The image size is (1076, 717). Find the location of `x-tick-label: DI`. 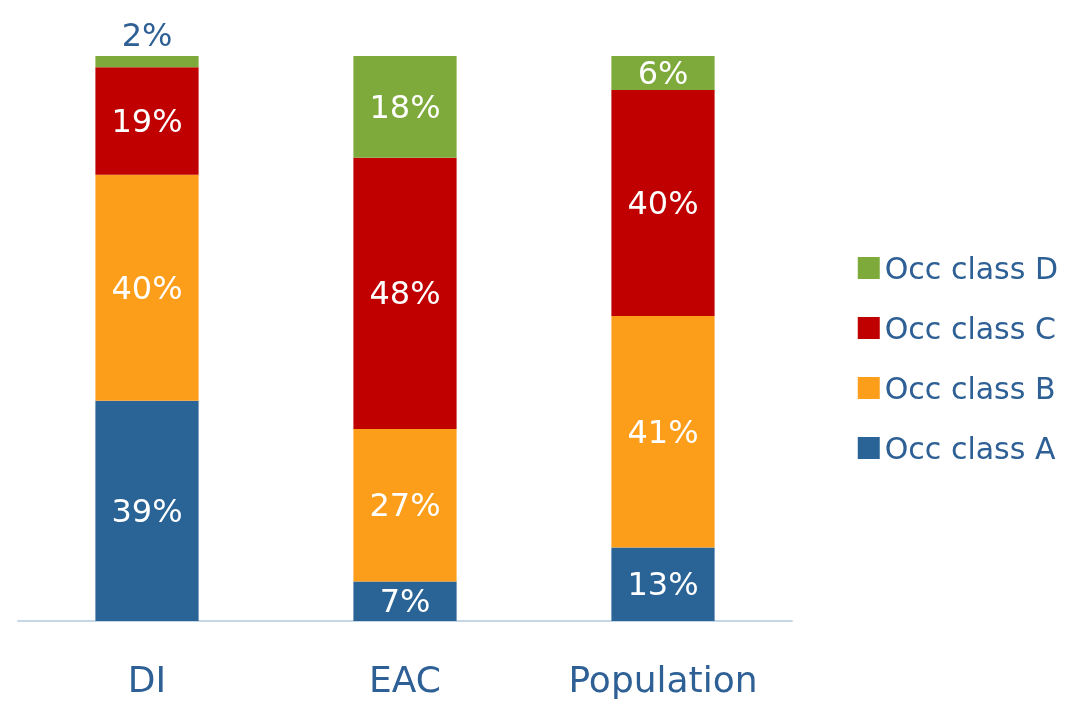

x-tick-label: DI is located at coordinates (147, 679).